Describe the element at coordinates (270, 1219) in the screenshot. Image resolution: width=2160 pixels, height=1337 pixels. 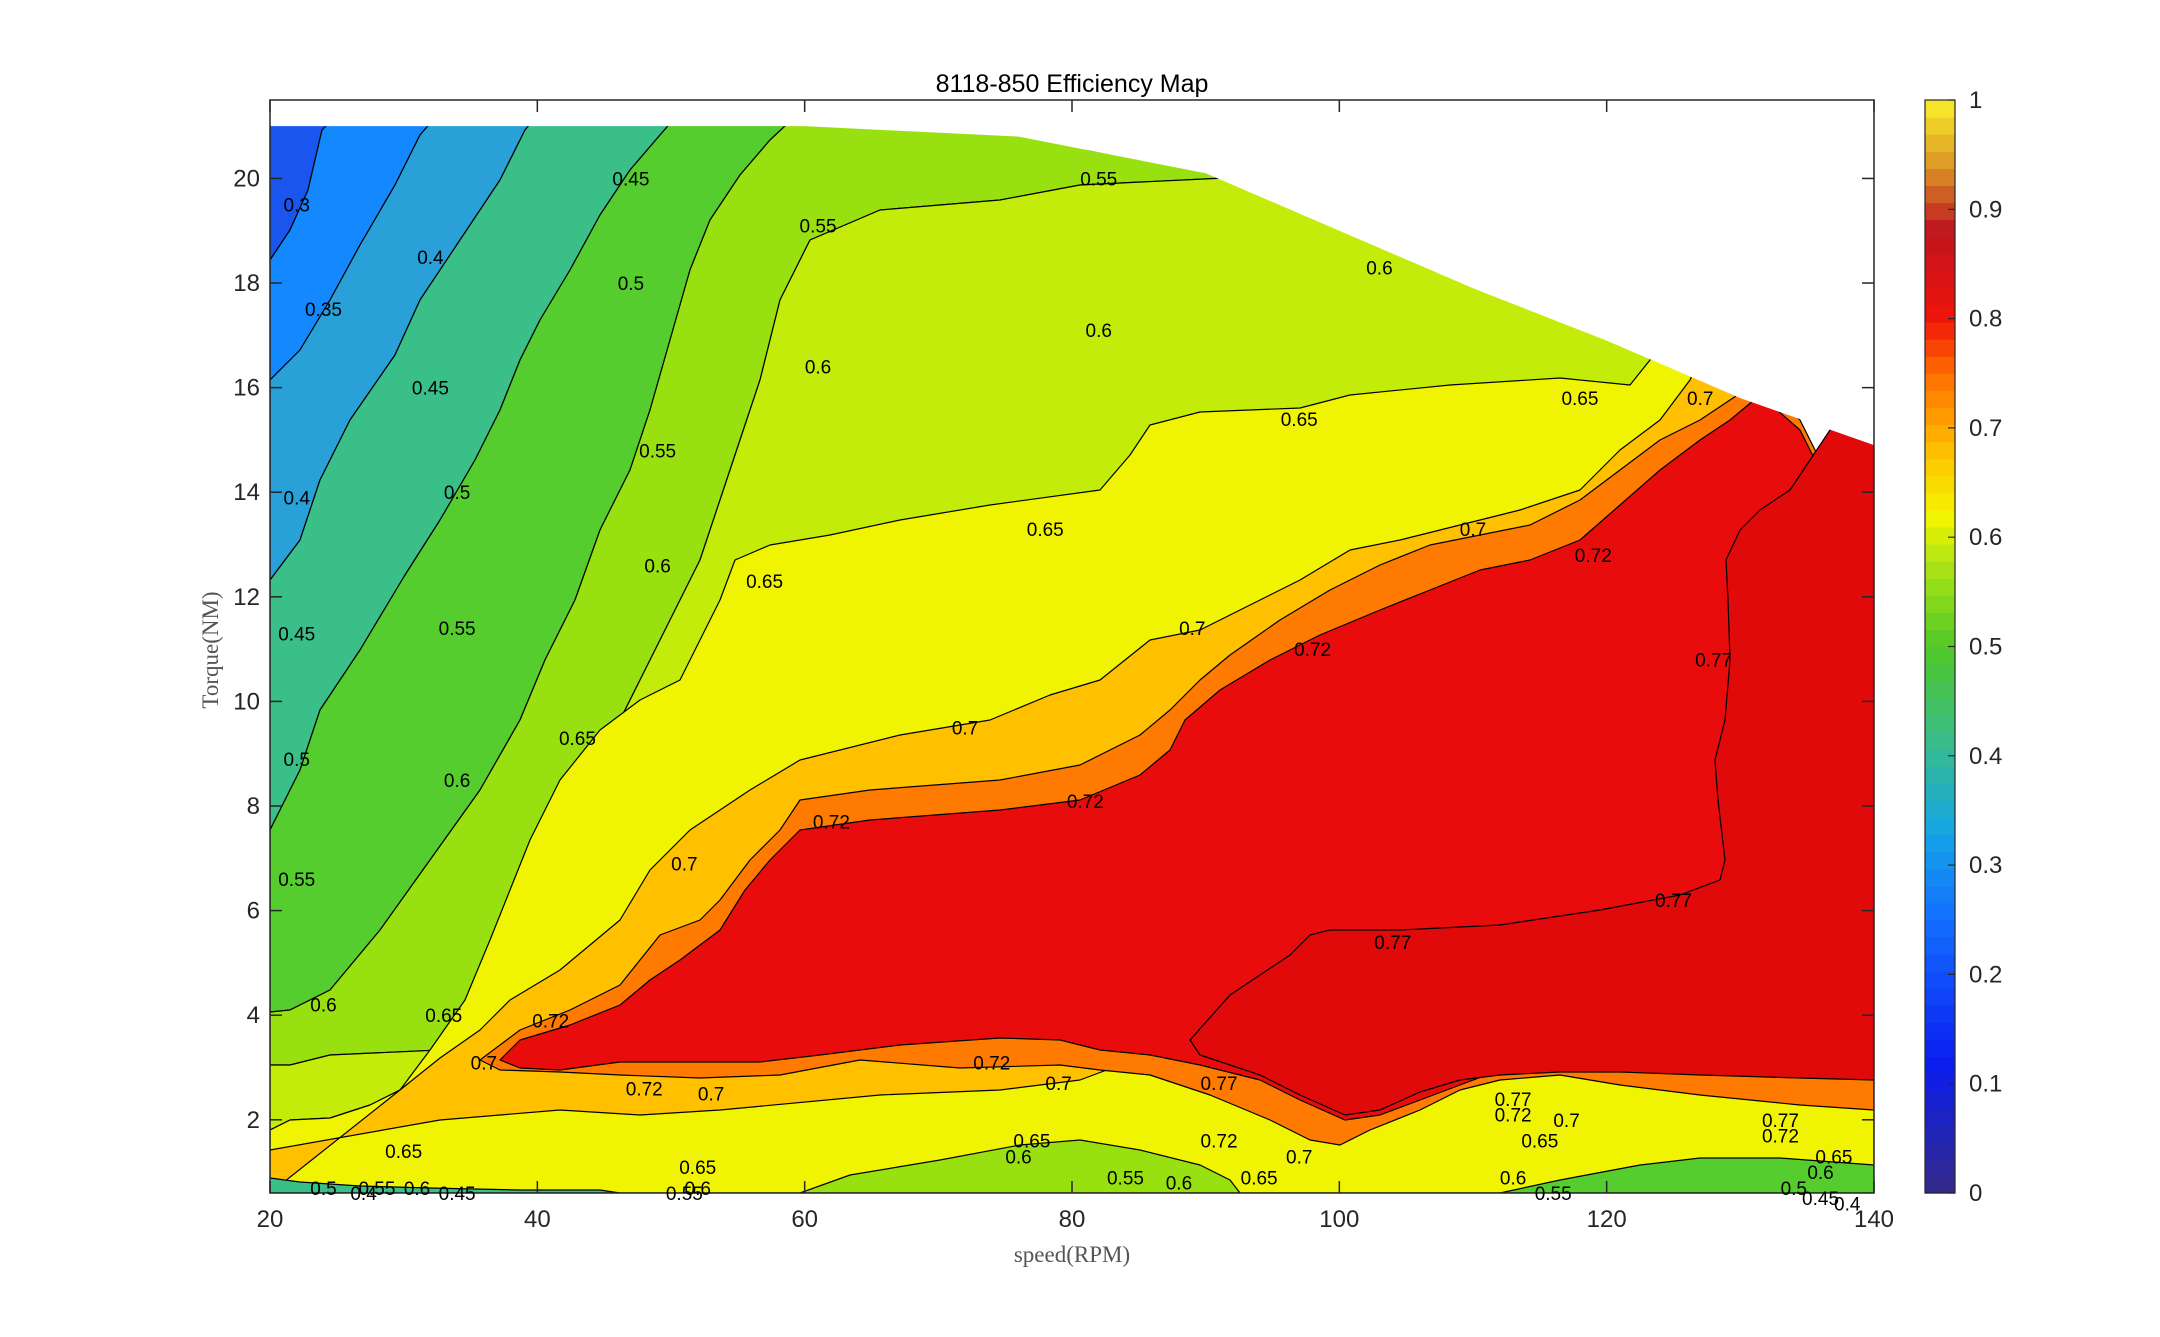
I see `x-tick-label: 20` at that location.